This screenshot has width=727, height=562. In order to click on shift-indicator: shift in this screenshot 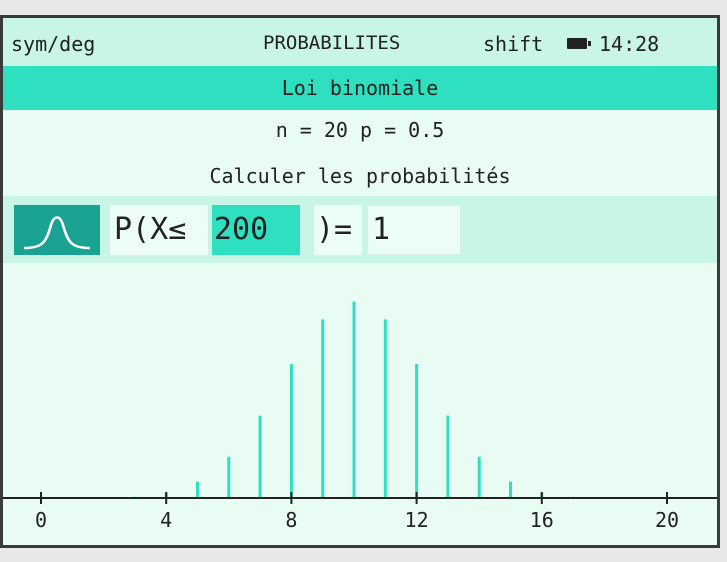, I will do `click(513, 44)`.